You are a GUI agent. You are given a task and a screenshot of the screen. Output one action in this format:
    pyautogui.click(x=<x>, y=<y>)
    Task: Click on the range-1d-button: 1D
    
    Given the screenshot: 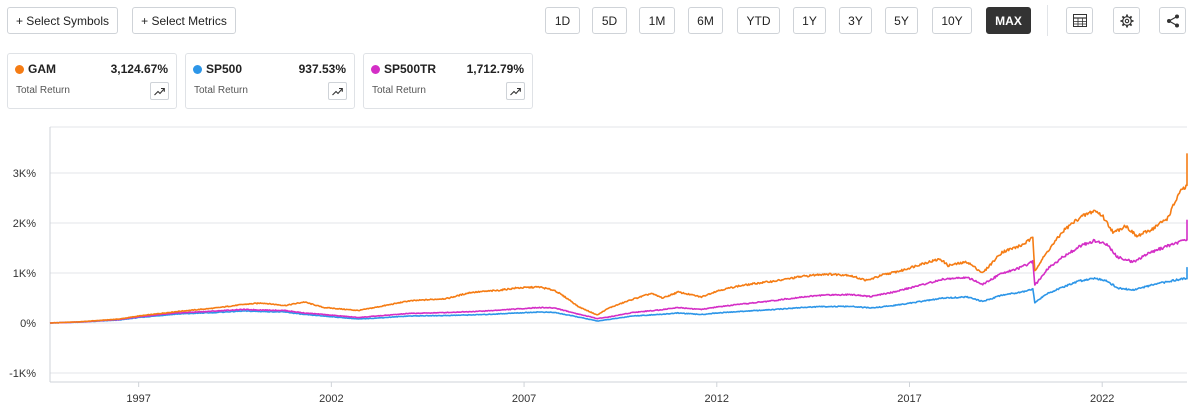 What is the action you would take?
    pyautogui.click(x=562, y=20)
    